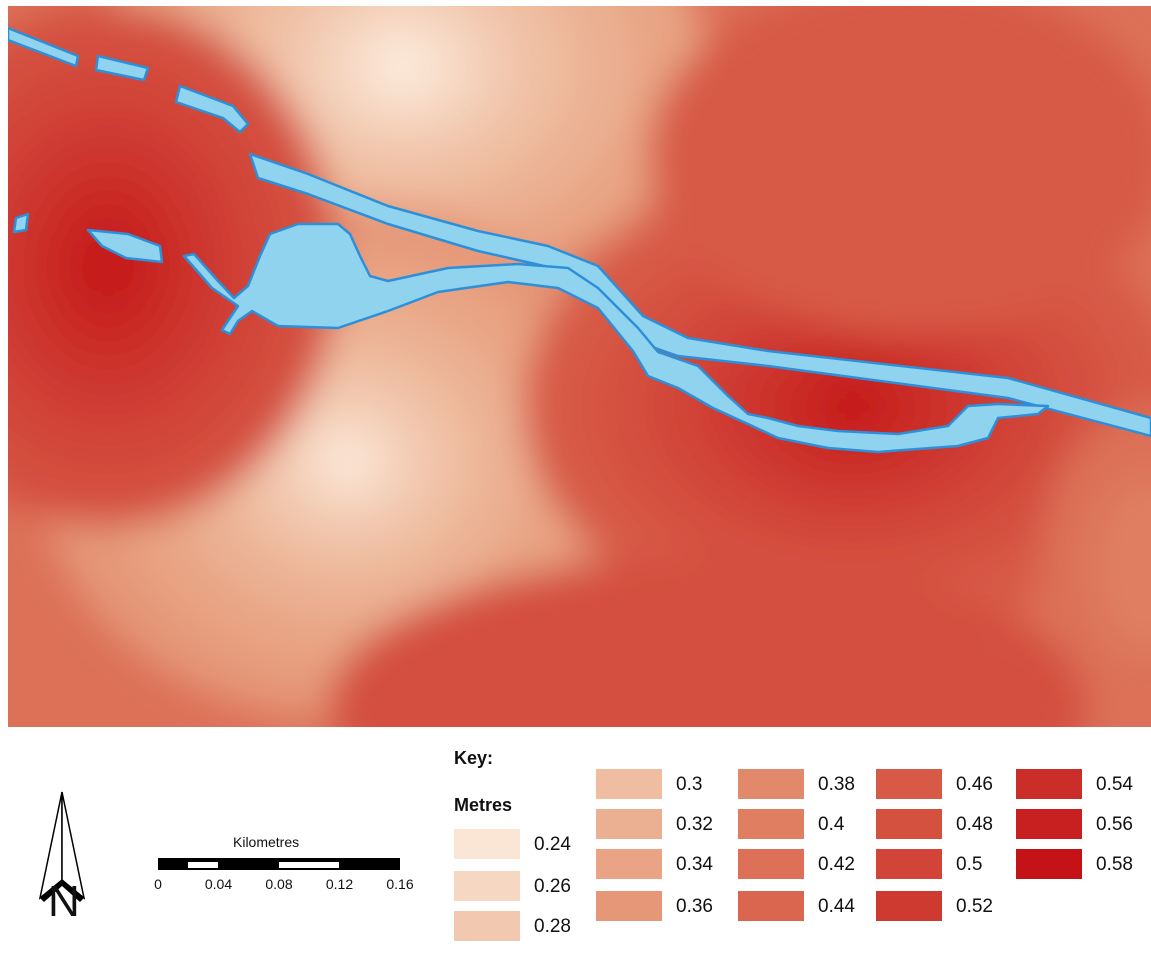 This screenshot has height=963, width=1151. I want to click on legend-label: 0.42, so click(836, 864).